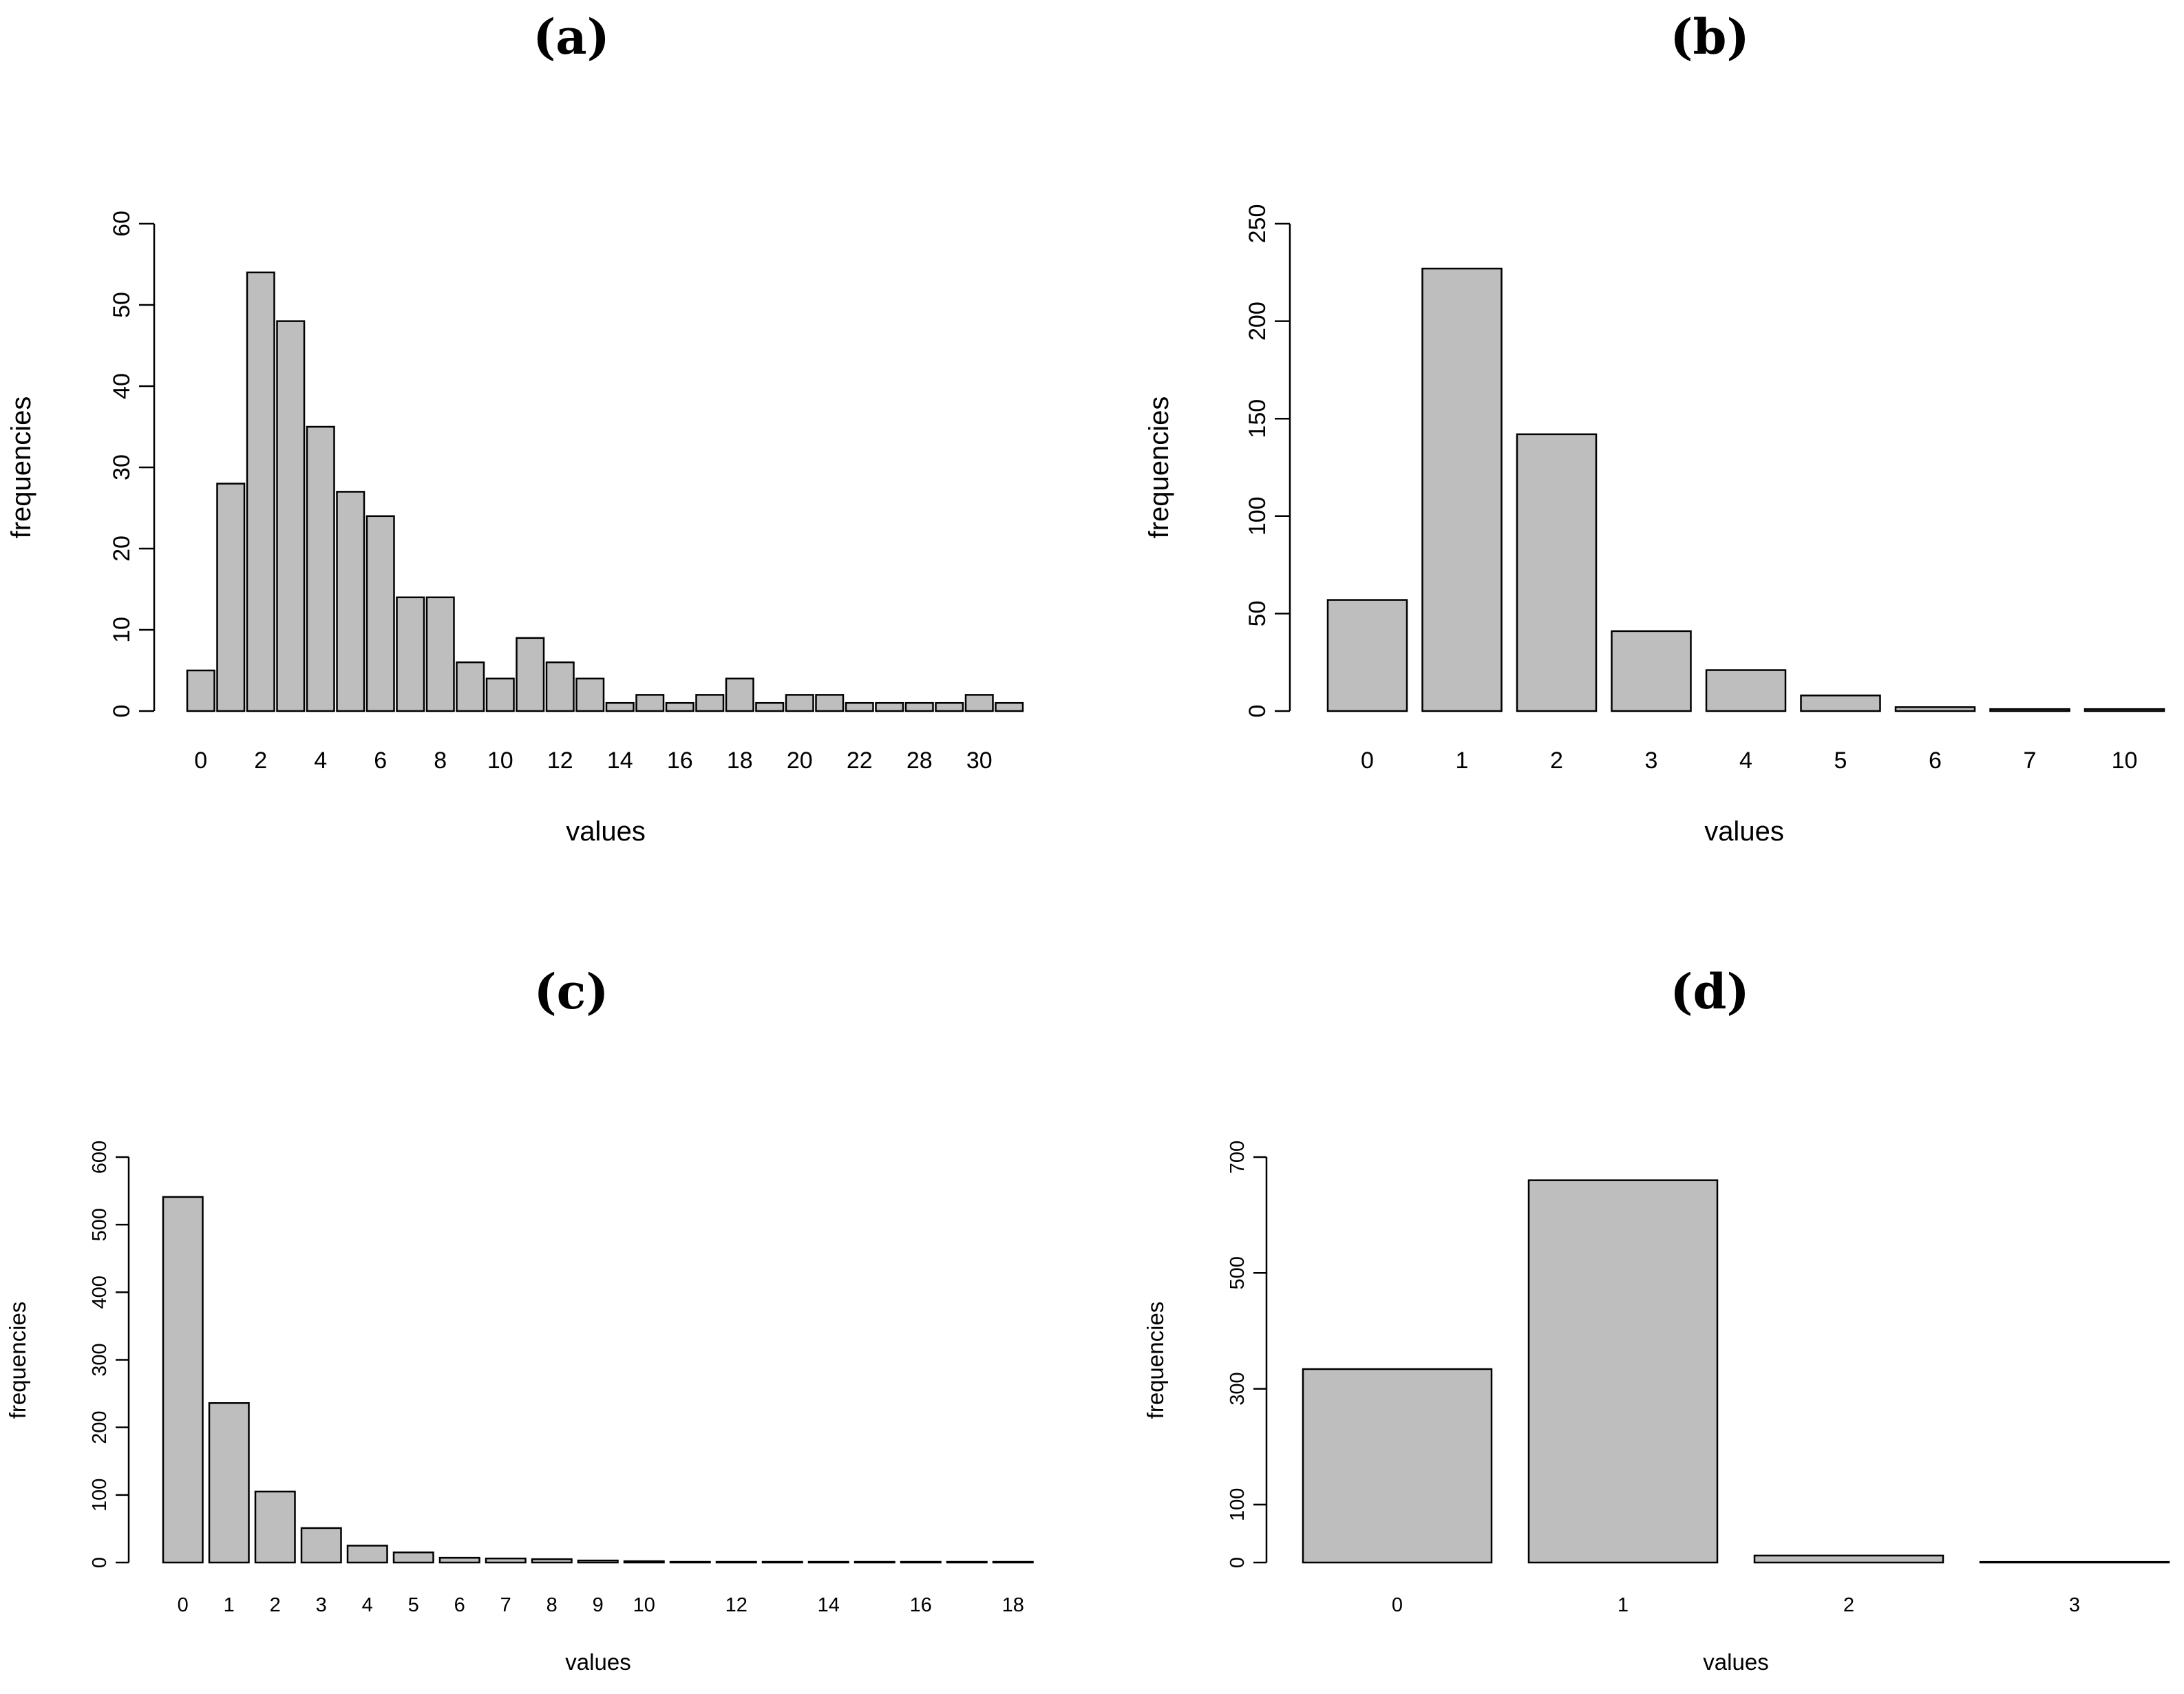 This screenshot has width=2184, height=1694. What do you see at coordinates (100, 1359) in the screenshot?
I see `y-tick-label: 300` at bounding box center [100, 1359].